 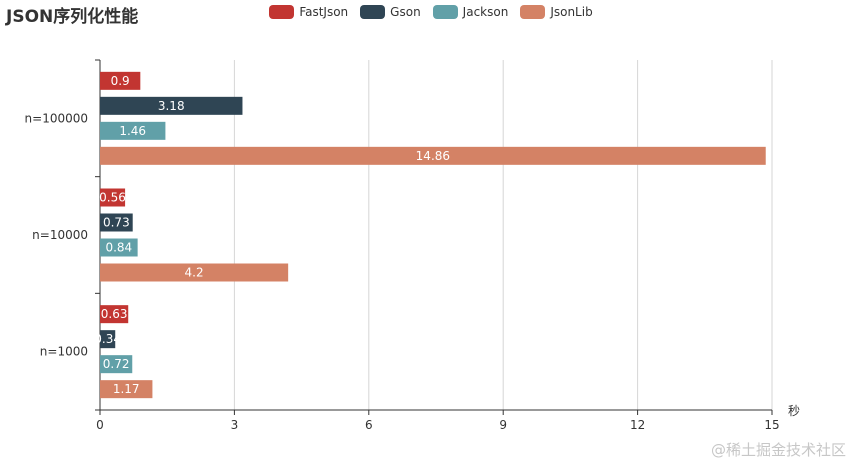 What do you see at coordinates (771, 425) in the screenshot?
I see `x-tick-label: 15` at bounding box center [771, 425].